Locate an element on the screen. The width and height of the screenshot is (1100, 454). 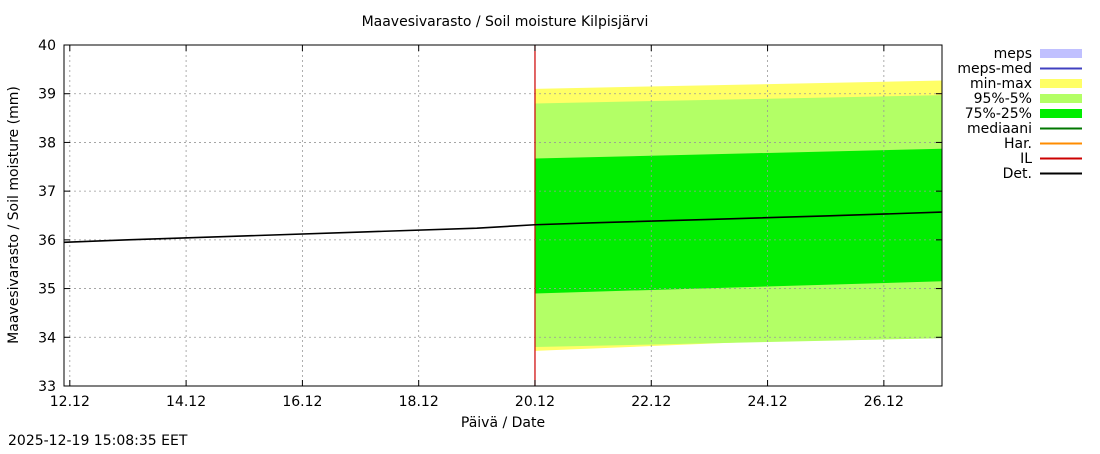
line-det is located at coordinates (503, 227).